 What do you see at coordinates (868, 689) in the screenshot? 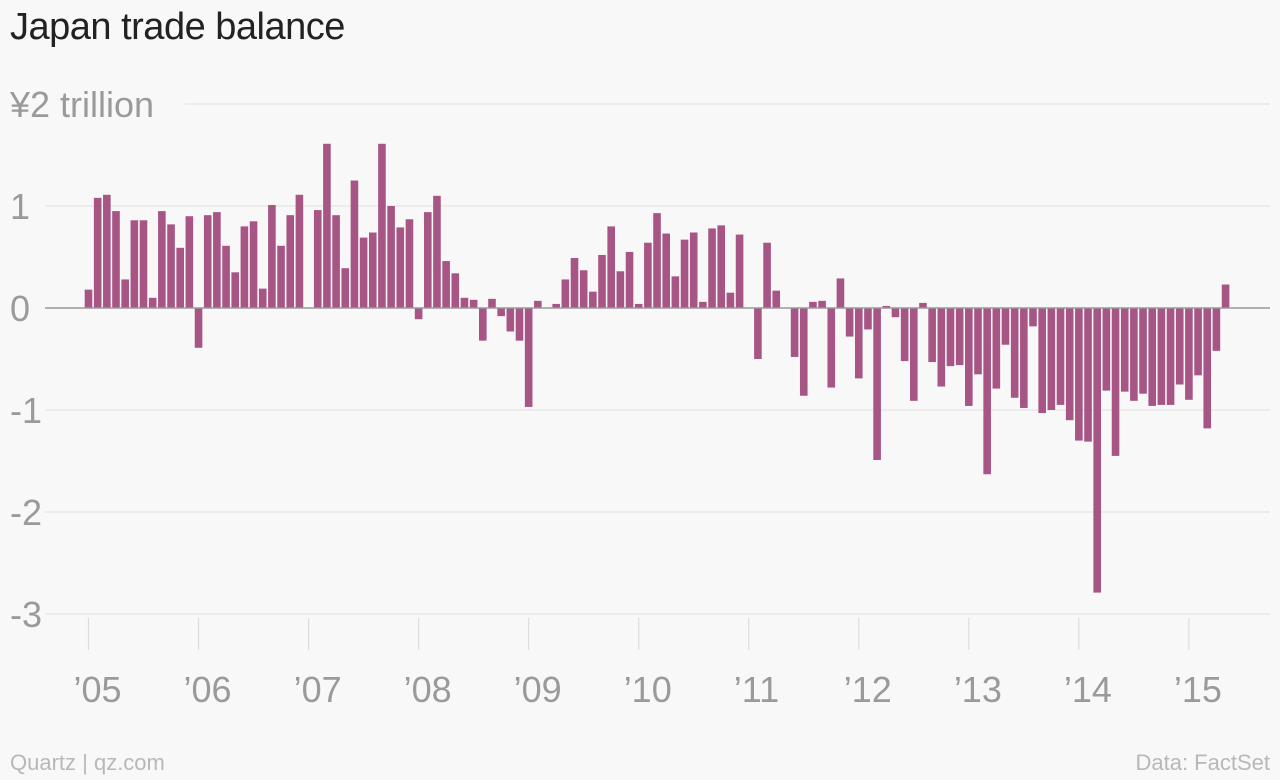
I see `x-tick-label: ’12` at bounding box center [868, 689].